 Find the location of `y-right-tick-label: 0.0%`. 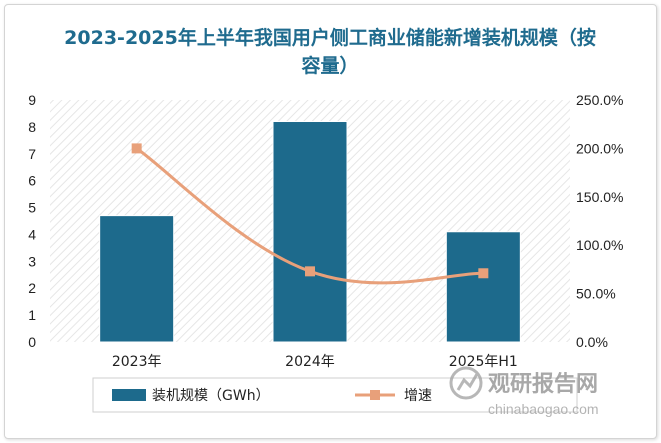

y-right-tick-label: 0.0% is located at coordinates (592, 342).